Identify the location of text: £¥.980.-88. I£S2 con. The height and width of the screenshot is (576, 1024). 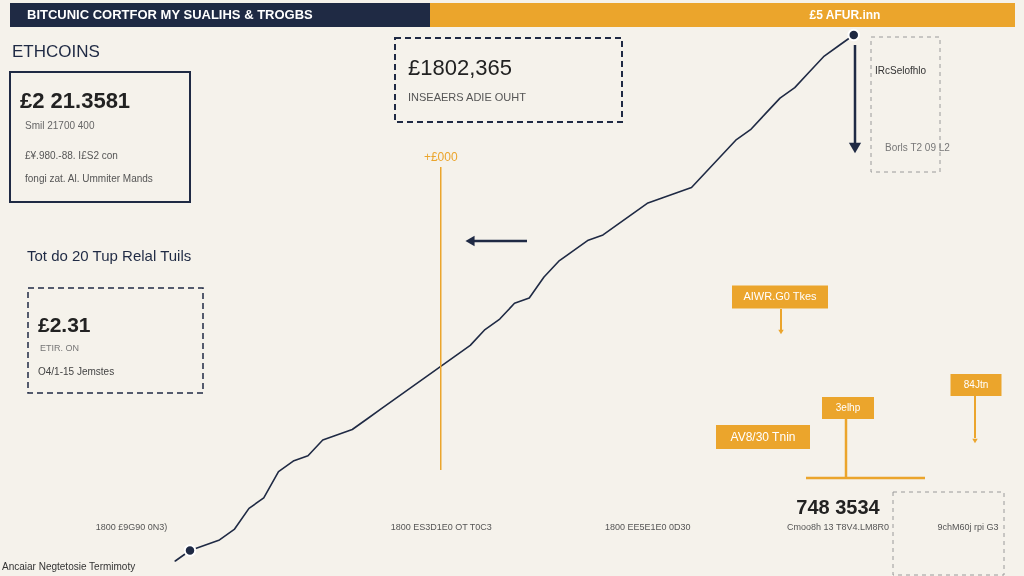
(71, 155).